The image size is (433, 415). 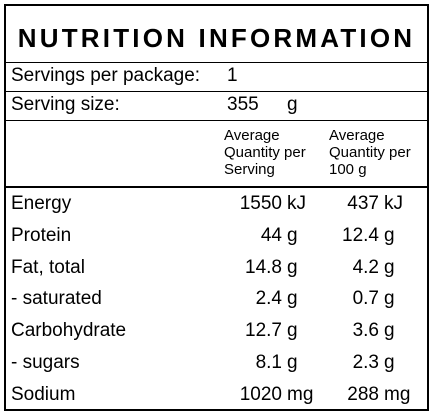 I want to click on per-serving-value-fat-total: 14.8, so click(x=263, y=267).